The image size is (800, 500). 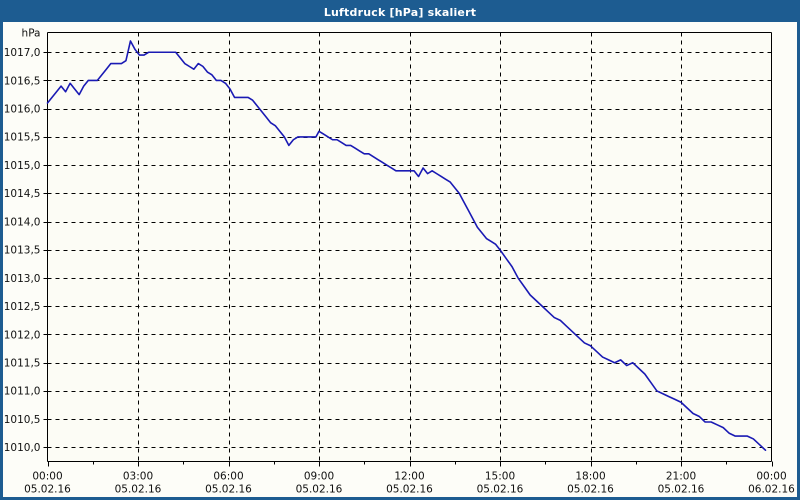 I want to click on window-title-bar: Luftdruck [hPa] skaliert, so click(x=400, y=12).